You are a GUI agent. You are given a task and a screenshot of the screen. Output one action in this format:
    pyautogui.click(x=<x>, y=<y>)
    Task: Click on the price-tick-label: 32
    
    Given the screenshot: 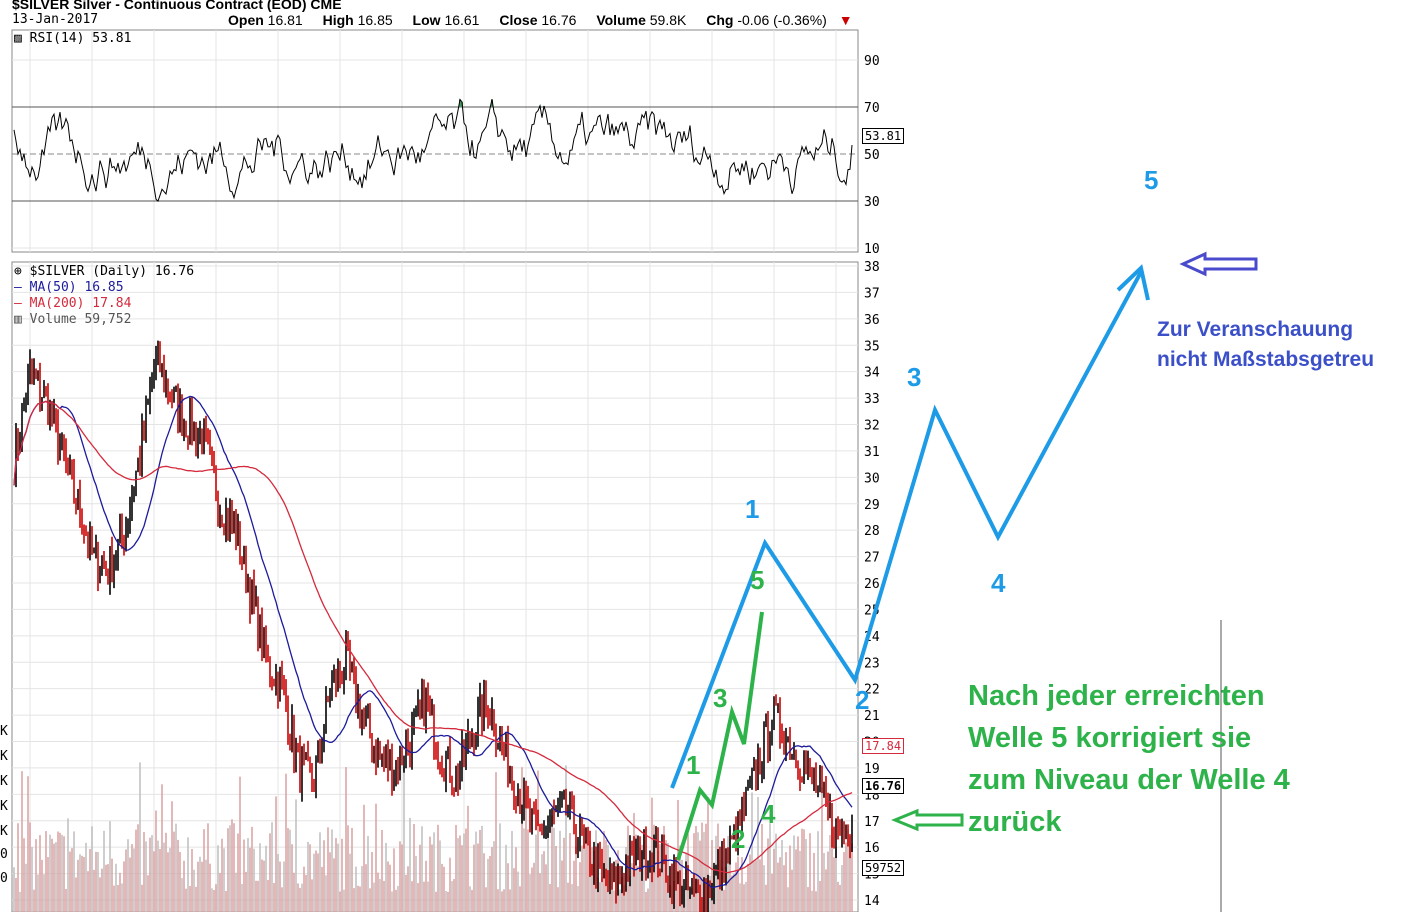 What is the action you would take?
    pyautogui.click(x=872, y=426)
    